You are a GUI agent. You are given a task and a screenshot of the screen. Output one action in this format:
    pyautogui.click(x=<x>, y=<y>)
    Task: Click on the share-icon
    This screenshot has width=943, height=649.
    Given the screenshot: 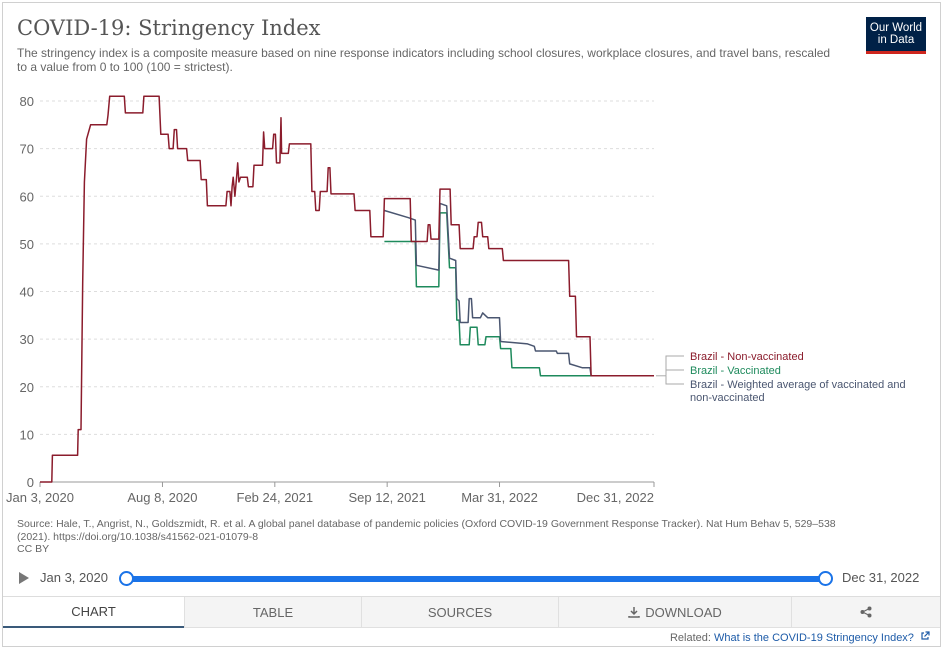 What is the action you would take?
    pyautogui.click(x=866, y=612)
    